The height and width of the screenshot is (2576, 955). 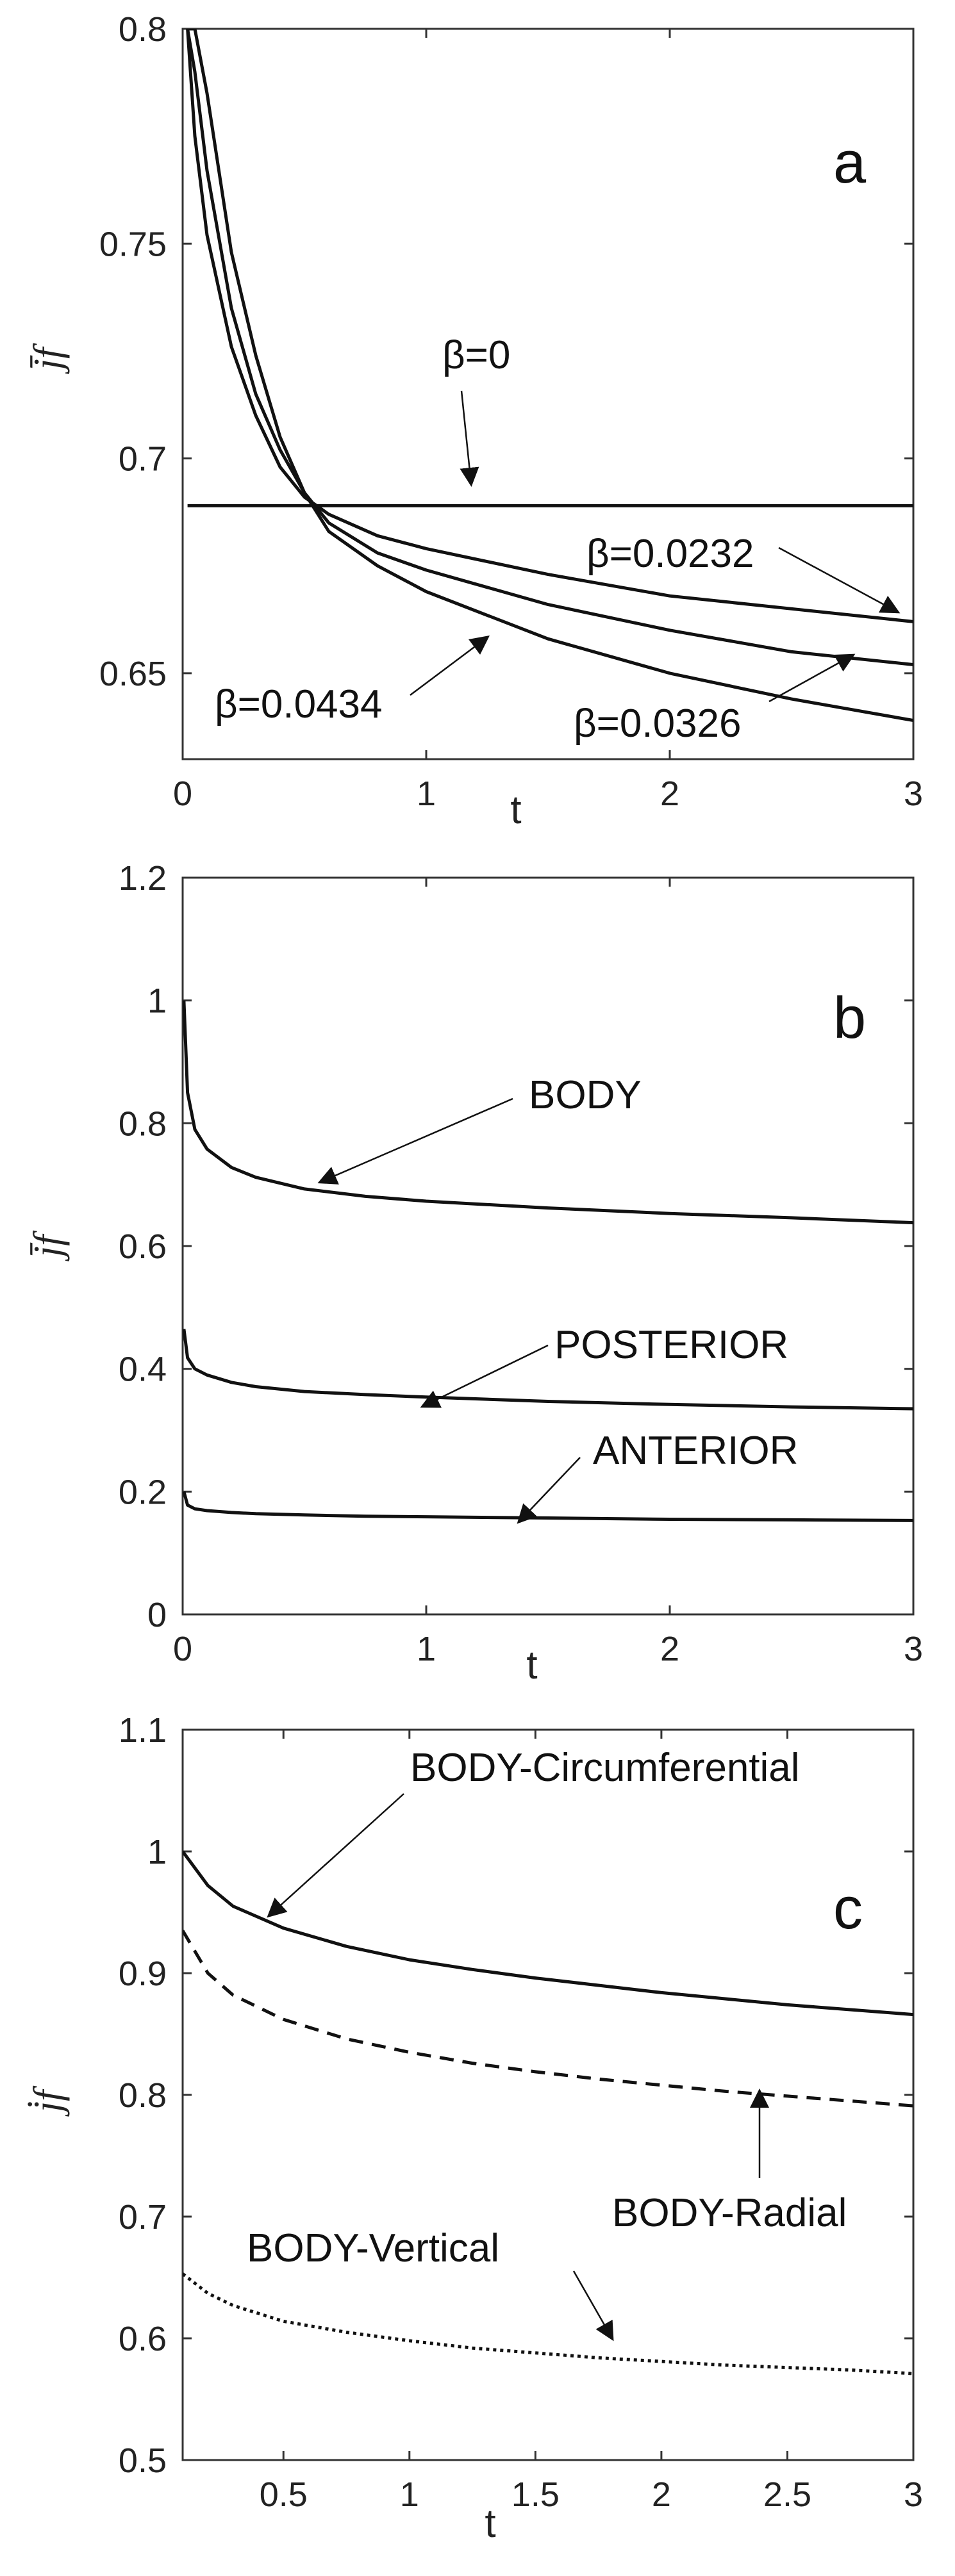 I want to click on y-tick-label: 0.75, so click(x=133, y=244).